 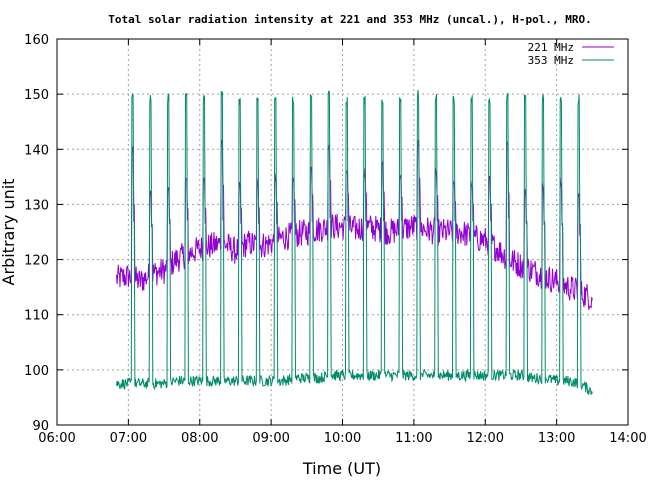 What do you see at coordinates (36, 371) in the screenshot?
I see `y-tick-label: 100` at bounding box center [36, 371].